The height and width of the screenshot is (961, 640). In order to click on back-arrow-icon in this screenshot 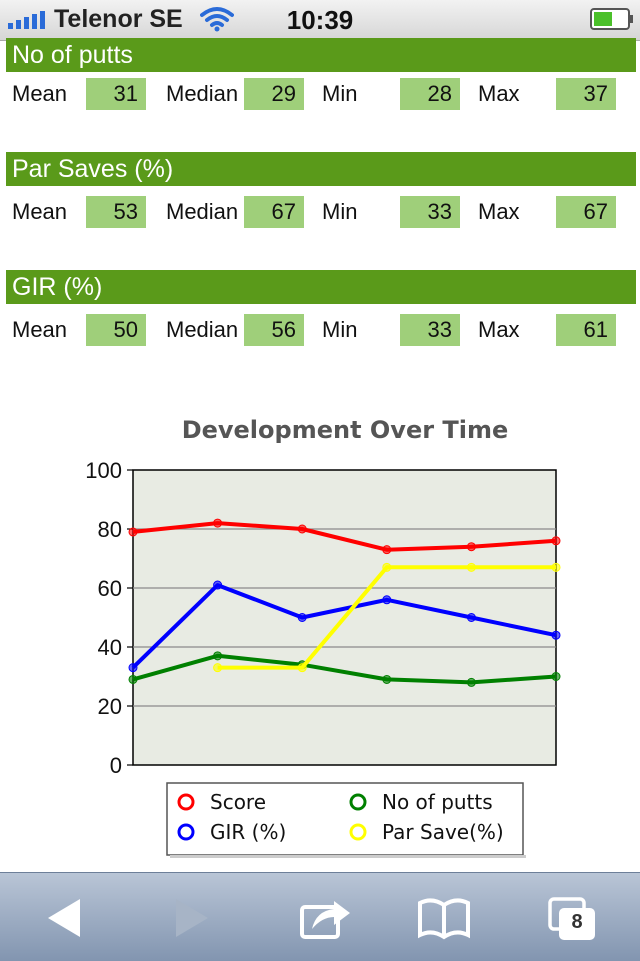, I will do `click(64, 918)`.